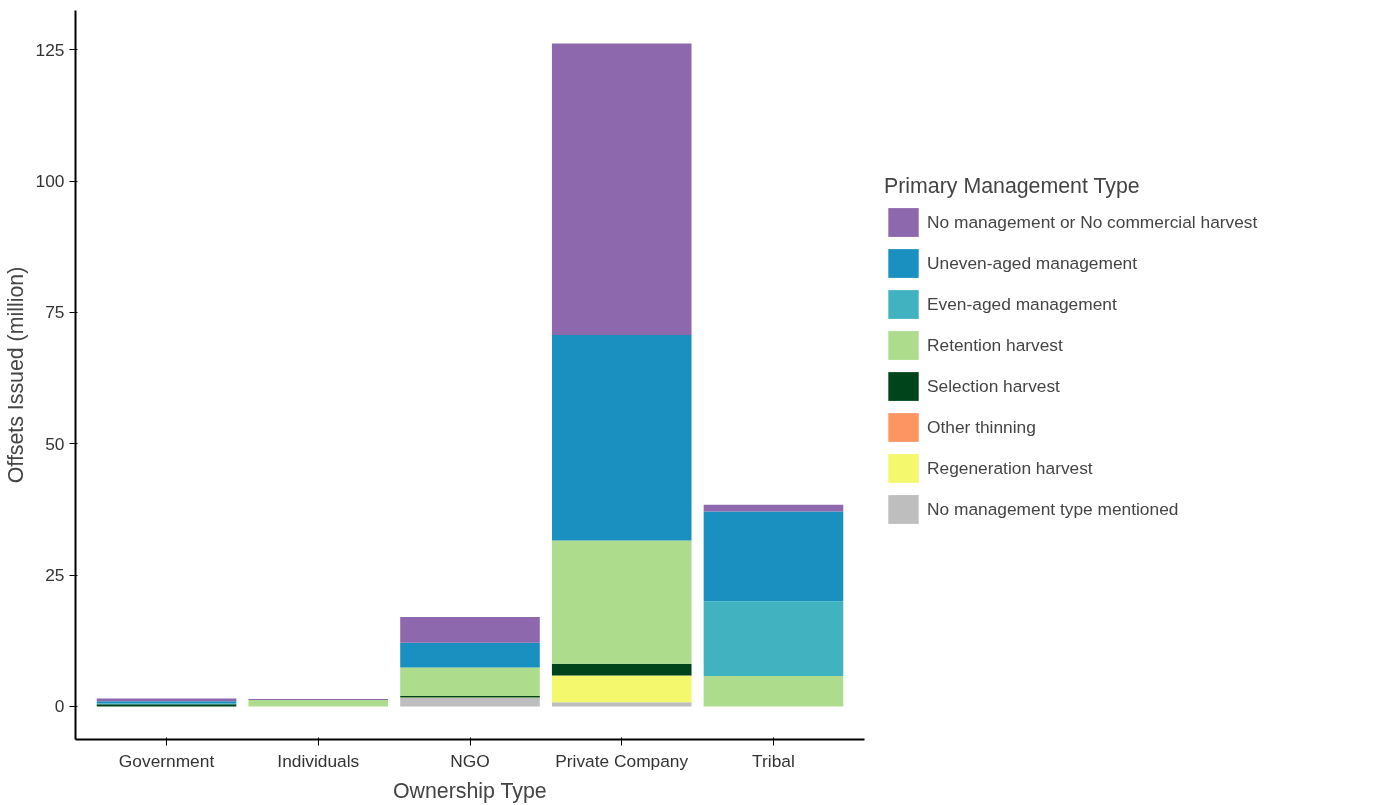 Image resolution: width=1376 pixels, height=805 pixels. I want to click on x-tick-label: Individuals, so click(318, 760).